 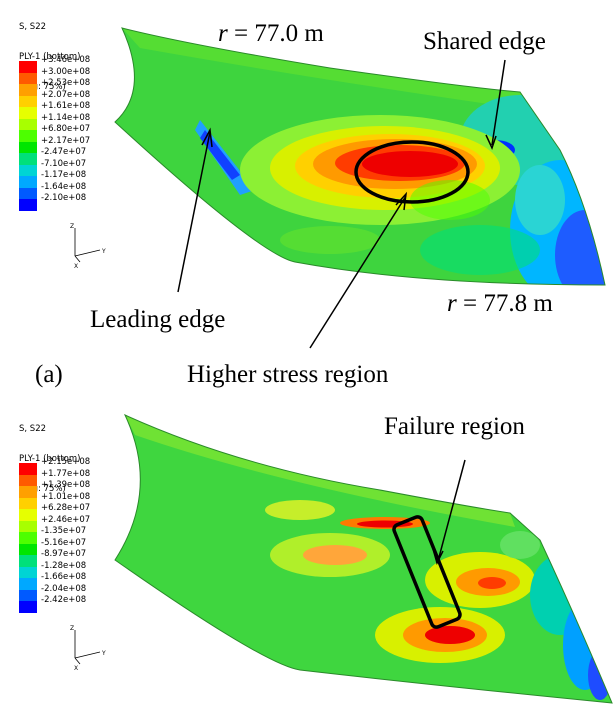 I want to click on legend-value: +2.07e+08, so click(x=66, y=94).